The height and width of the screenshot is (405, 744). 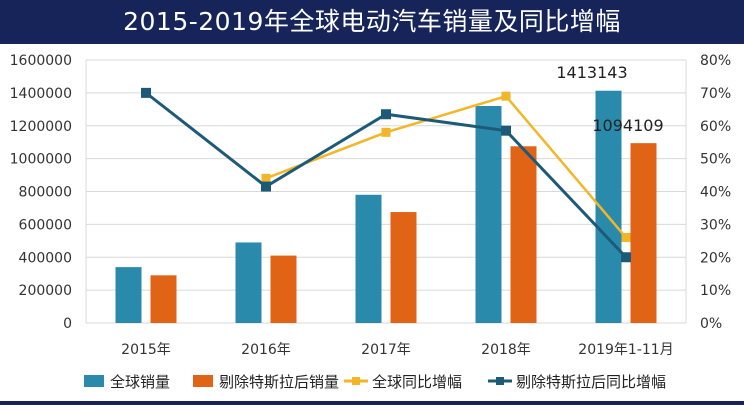 What do you see at coordinates (279, 382) in the screenshot?
I see `legend-ex-tesla-sales-label: 剔除特斯拉后销量` at bounding box center [279, 382].